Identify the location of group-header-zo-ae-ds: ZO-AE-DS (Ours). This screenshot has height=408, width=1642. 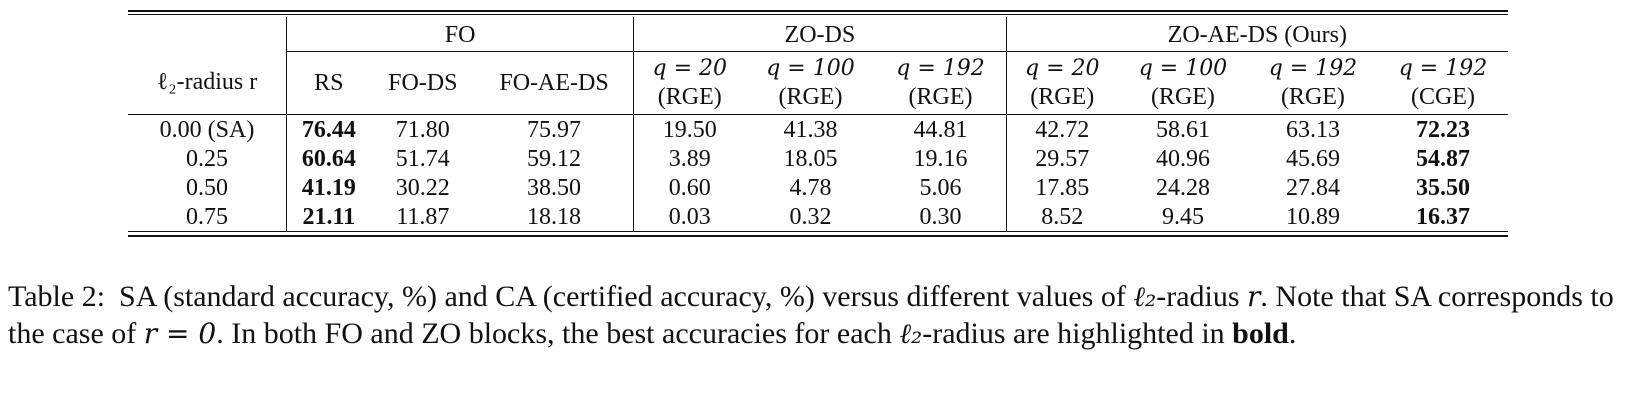
(1257, 34).